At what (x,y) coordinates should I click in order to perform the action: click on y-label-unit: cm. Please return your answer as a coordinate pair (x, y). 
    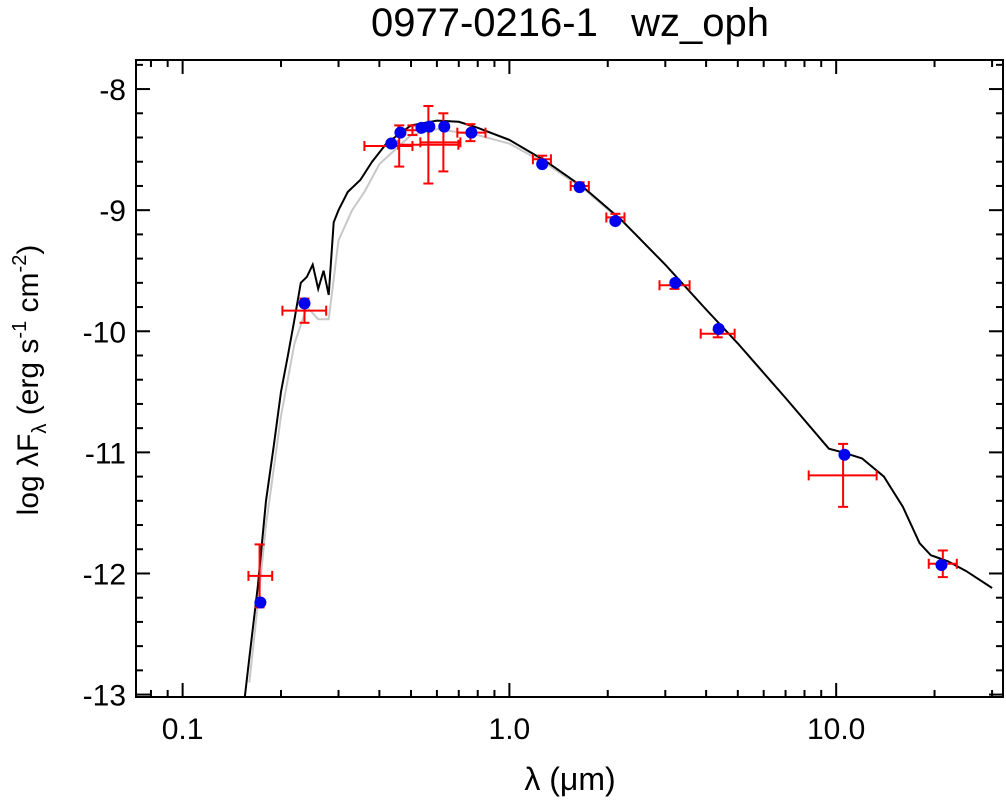
    Looking at the image, I should click on (28, 296).